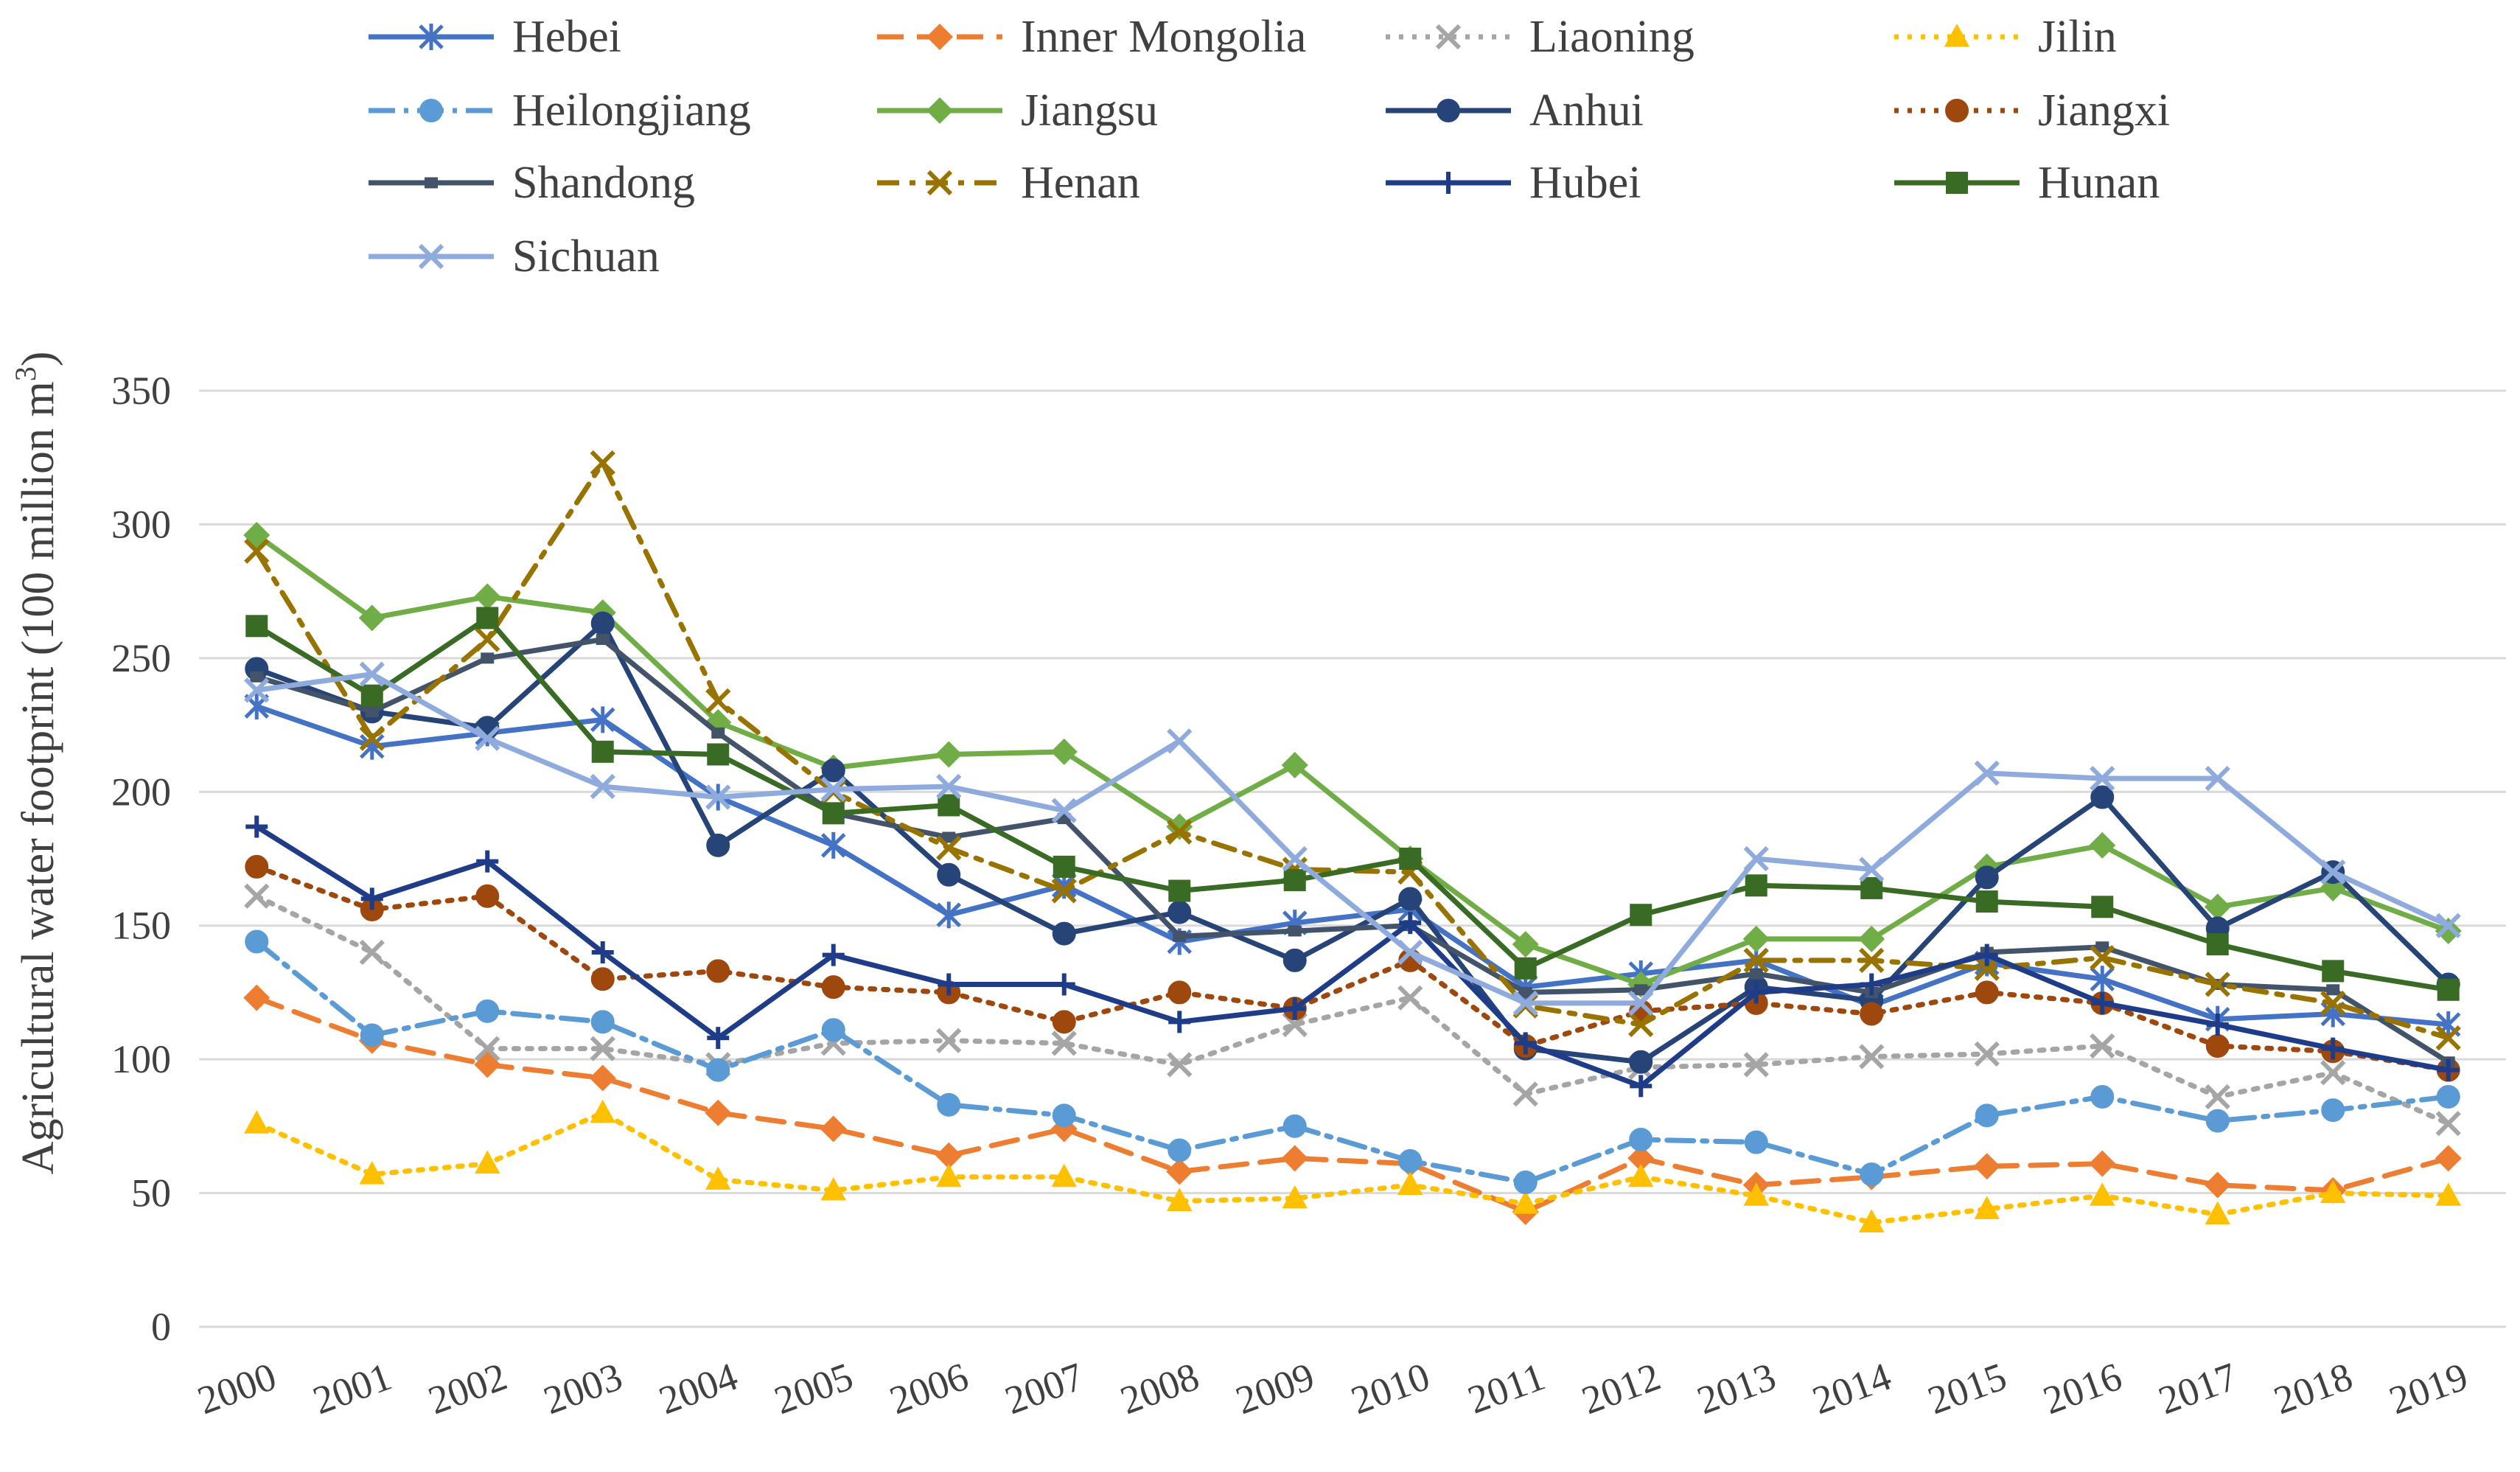  Describe the element at coordinates (141, 1059) in the screenshot. I see `y-tick-label: 100` at that location.